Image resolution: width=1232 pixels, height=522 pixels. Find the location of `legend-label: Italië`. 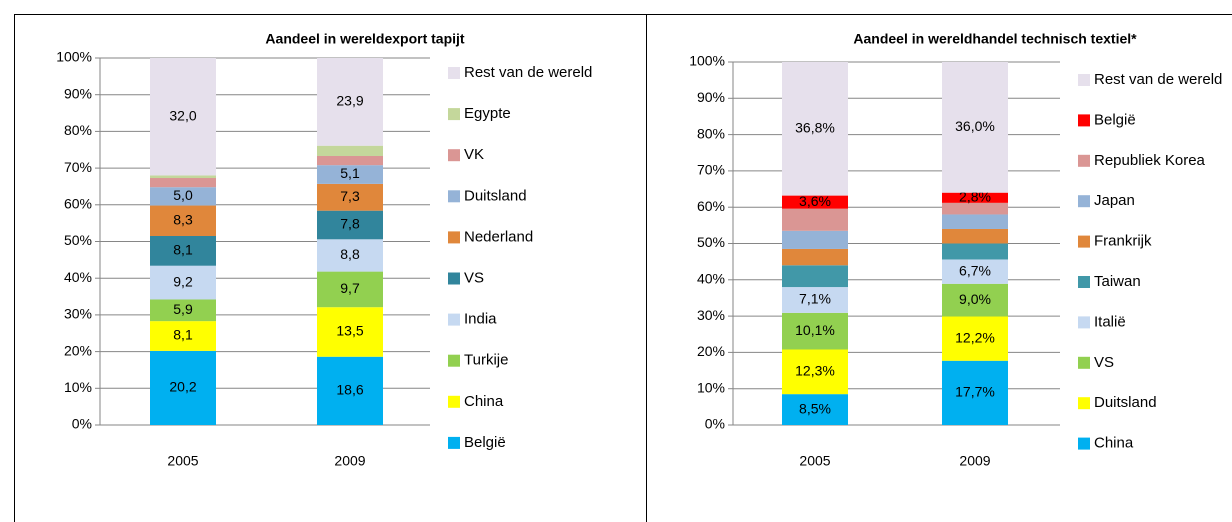

legend-label: Italië is located at coordinates (1110, 321).